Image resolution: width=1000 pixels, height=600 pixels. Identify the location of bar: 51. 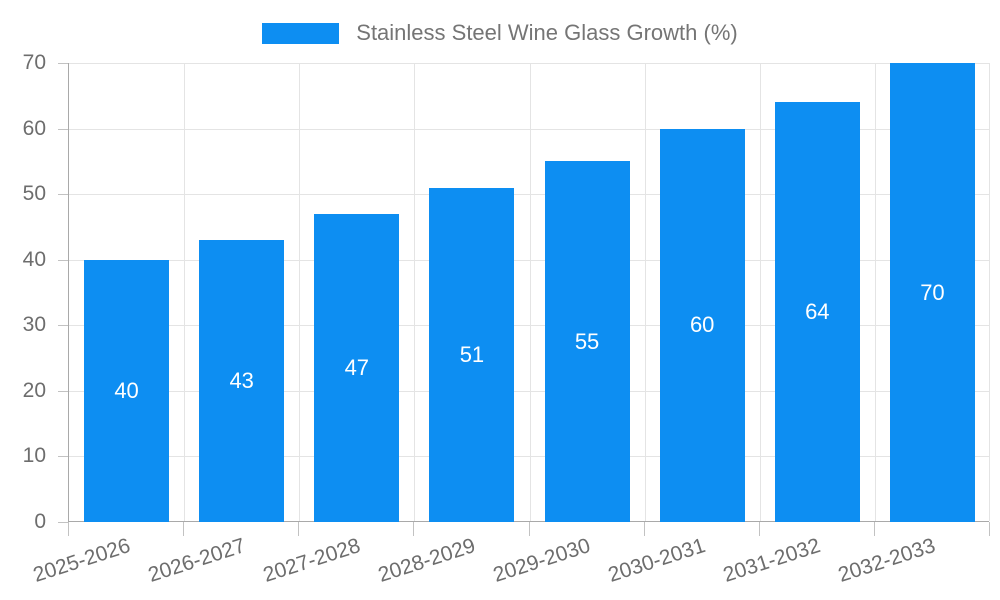
(472, 354).